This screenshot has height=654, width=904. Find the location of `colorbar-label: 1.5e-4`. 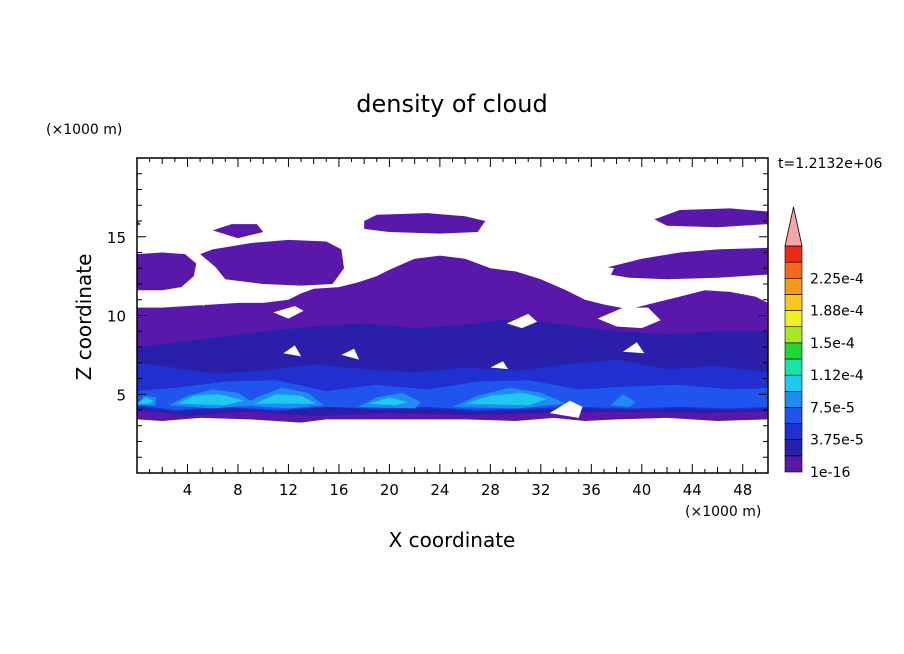

colorbar-label: 1.5e-4 is located at coordinates (832, 344).